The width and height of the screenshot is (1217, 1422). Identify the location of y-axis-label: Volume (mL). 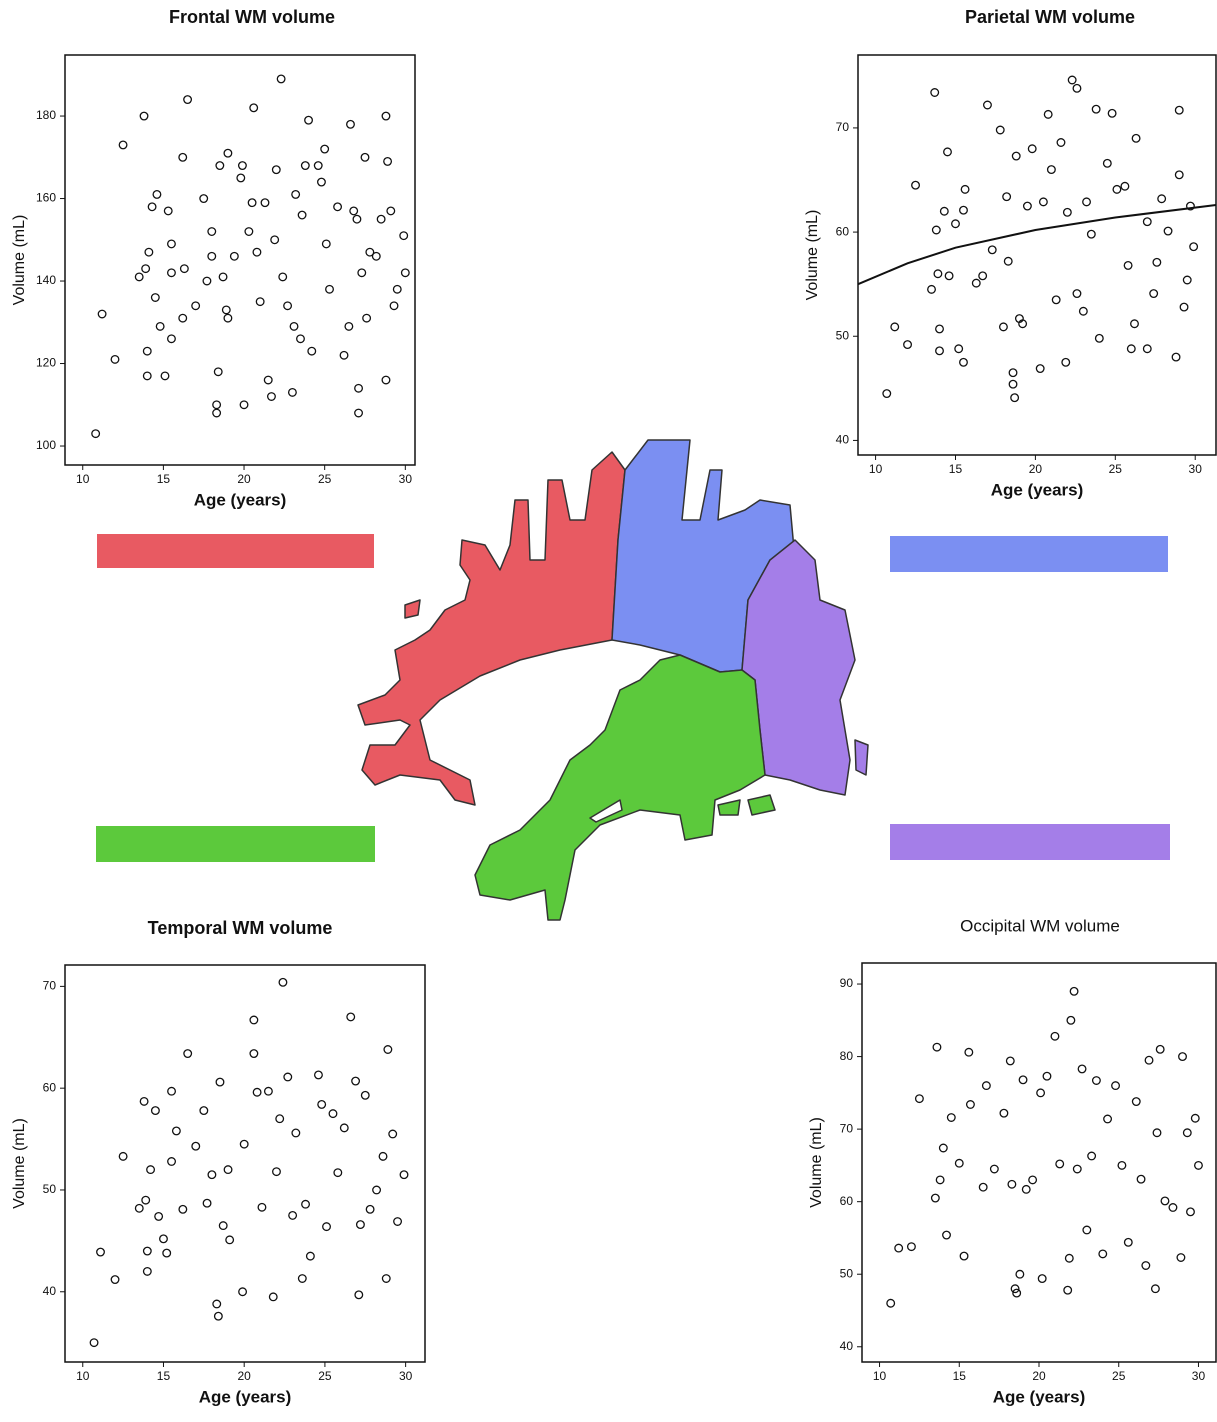
(816, 1162).